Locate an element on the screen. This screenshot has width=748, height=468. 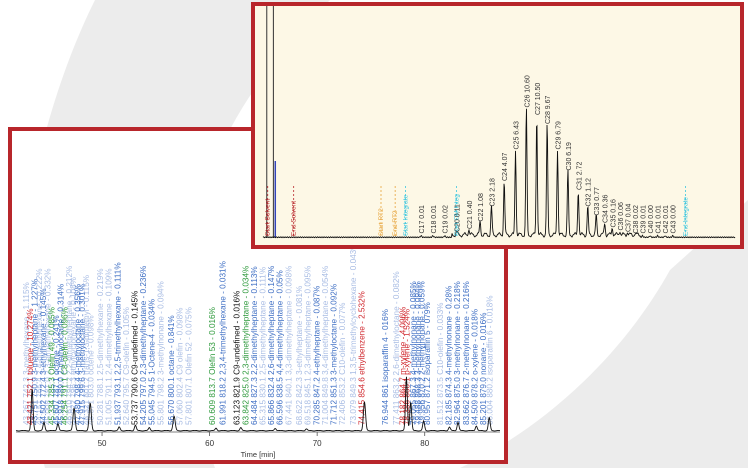
carbon-number-label: C19 0.02 is located at coordinates (446, 219).